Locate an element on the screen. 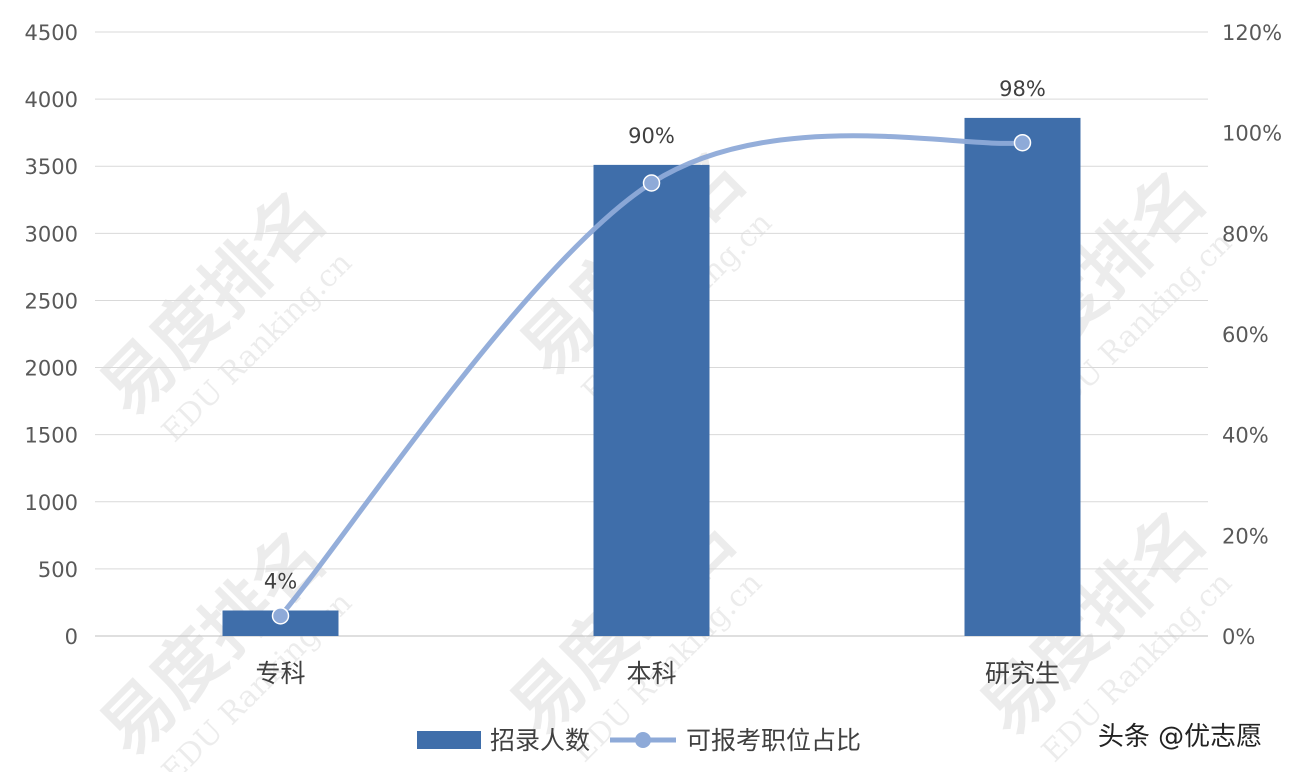 The image size is (1308, 772). y-left-tick-label: 1500 is located at coordinates (51, 436).